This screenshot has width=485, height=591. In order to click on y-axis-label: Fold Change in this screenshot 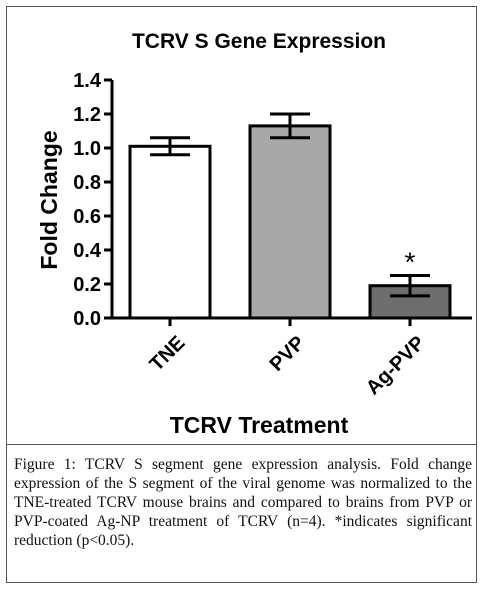, I will do `click(49, 199)`.